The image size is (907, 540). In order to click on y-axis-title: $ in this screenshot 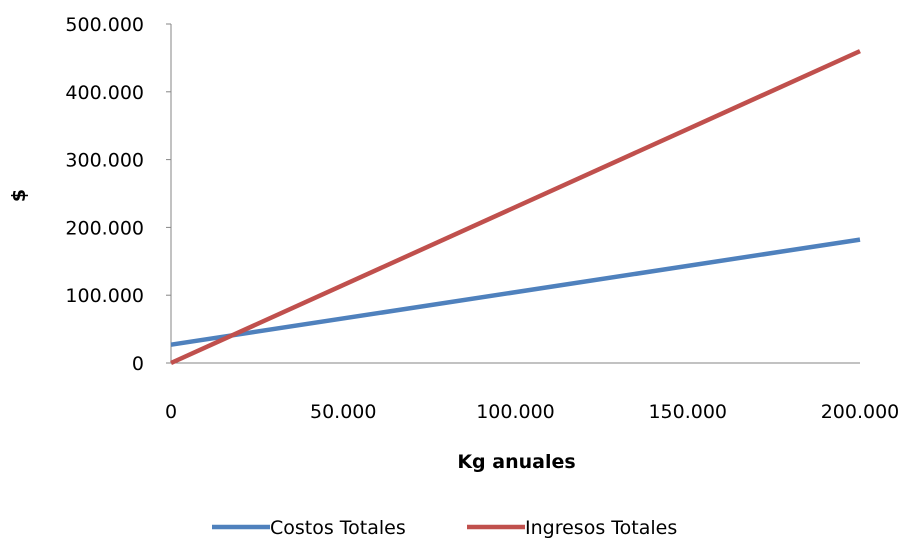, I will do `click(19, 195)`.